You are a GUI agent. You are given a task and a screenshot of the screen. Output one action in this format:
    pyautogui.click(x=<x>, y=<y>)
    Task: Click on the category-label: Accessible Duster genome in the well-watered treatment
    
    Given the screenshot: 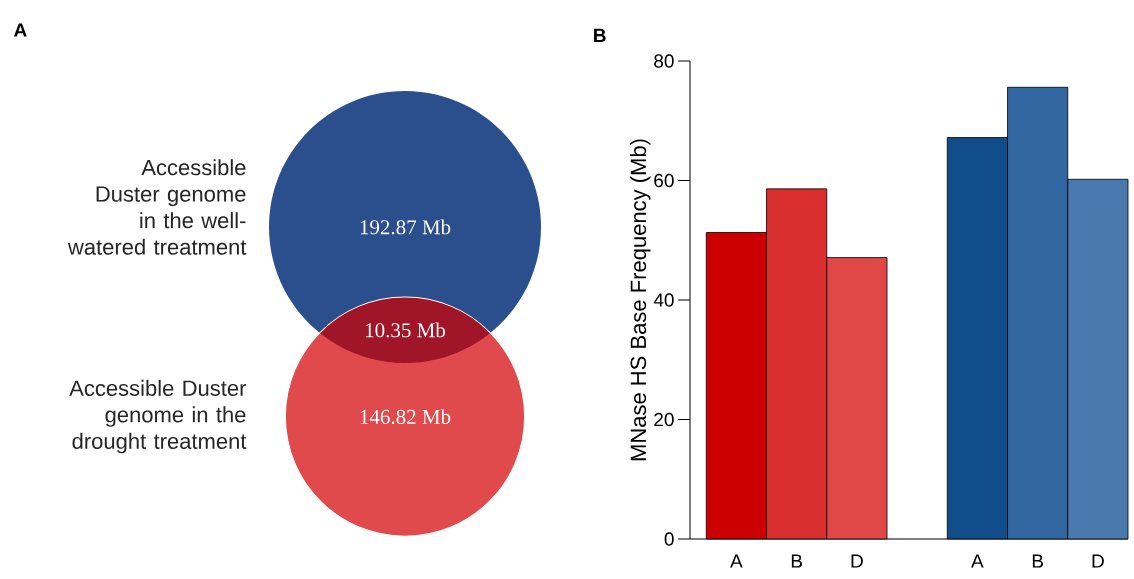 What is the action you would take?
    pyautogui.click(x=157, y=207)
    